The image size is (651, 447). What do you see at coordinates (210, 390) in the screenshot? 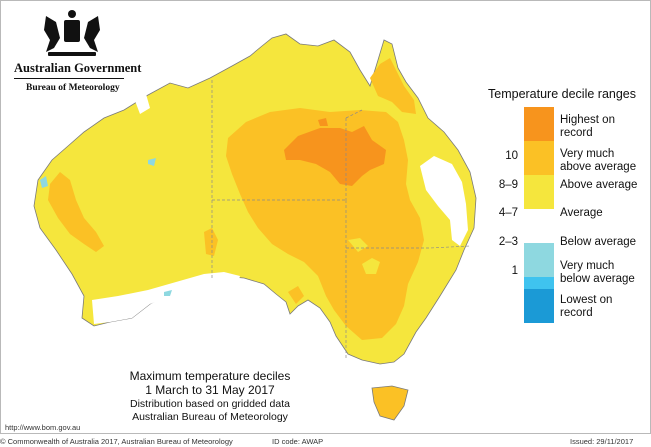
I see `map-period: 1 March to 31 May 2017` at bounding box center [210, 390].